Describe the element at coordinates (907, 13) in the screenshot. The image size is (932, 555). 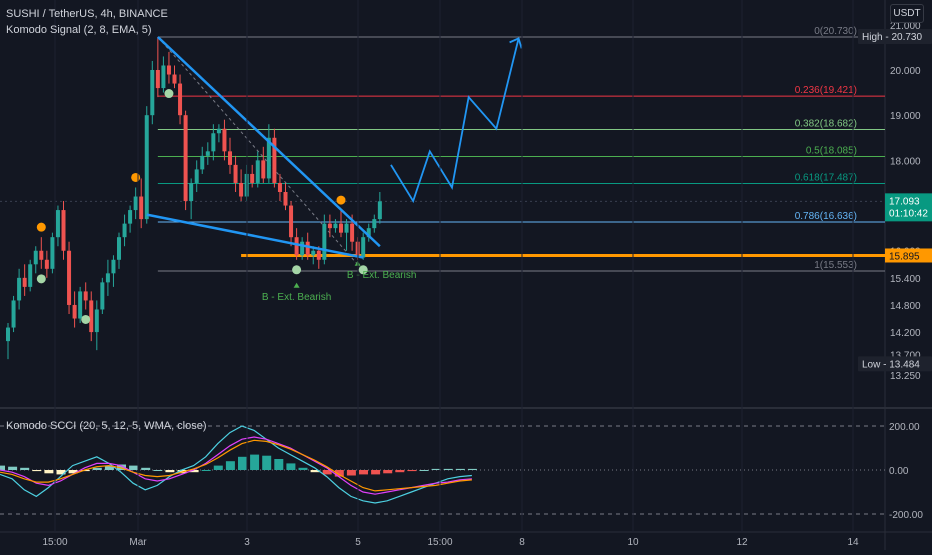
I see `currency-button: USDT` at that location.